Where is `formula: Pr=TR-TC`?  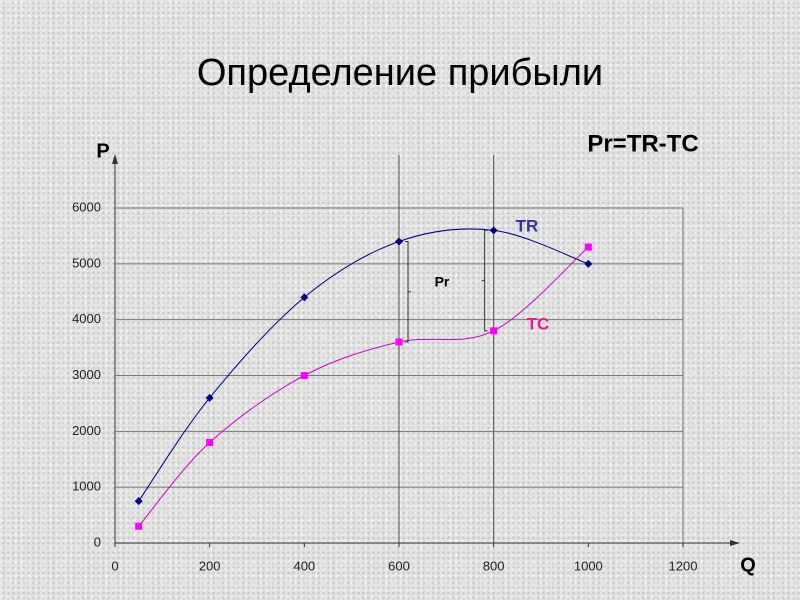 formula: Pr=TR-TC is located at coordinates (642, 143).